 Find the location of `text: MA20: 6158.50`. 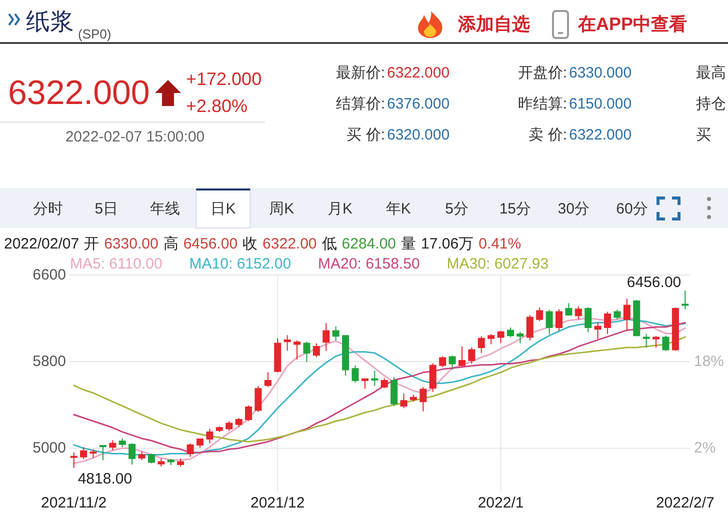

text: MA20: 6158.50 is located at coordinates (369, 264).